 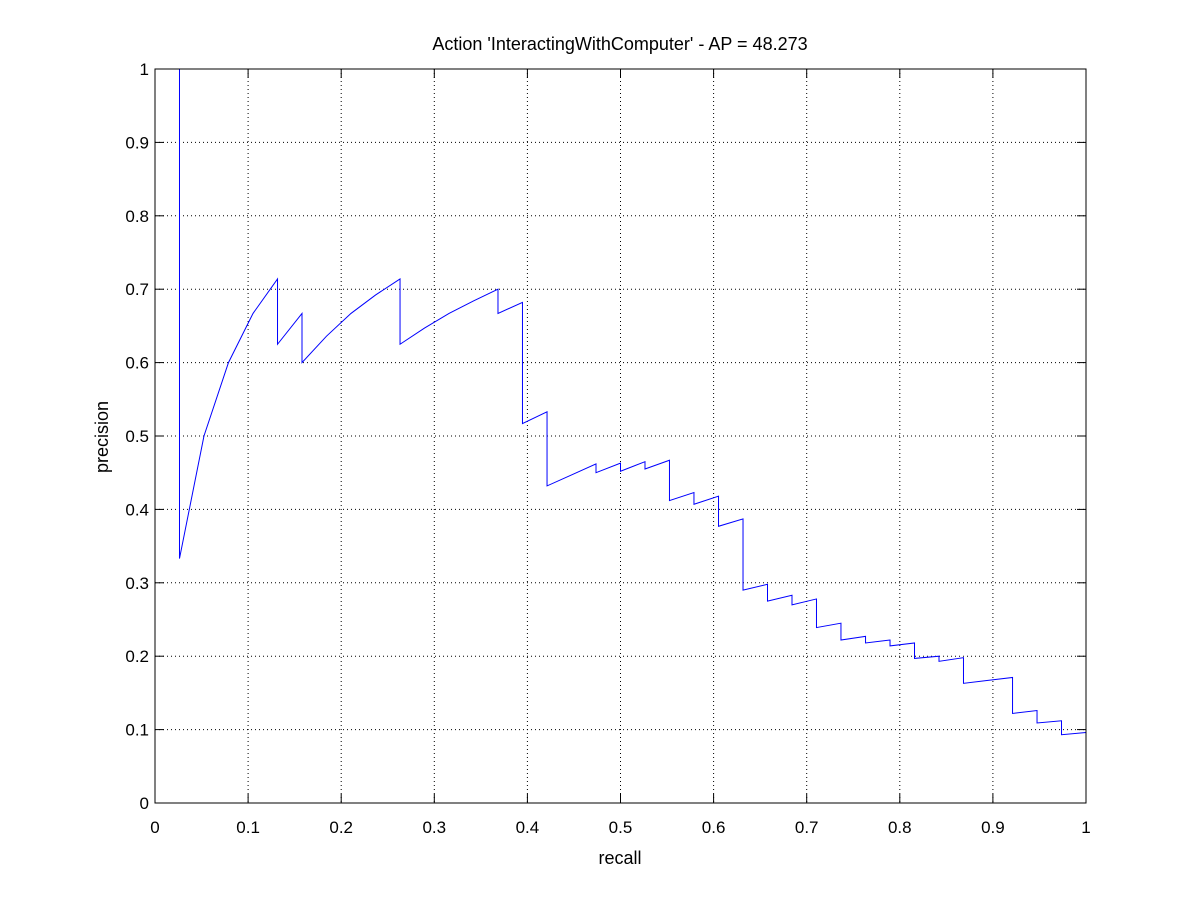 I want to click on y-tick-label: 0.7, so click(x=137, y=289).